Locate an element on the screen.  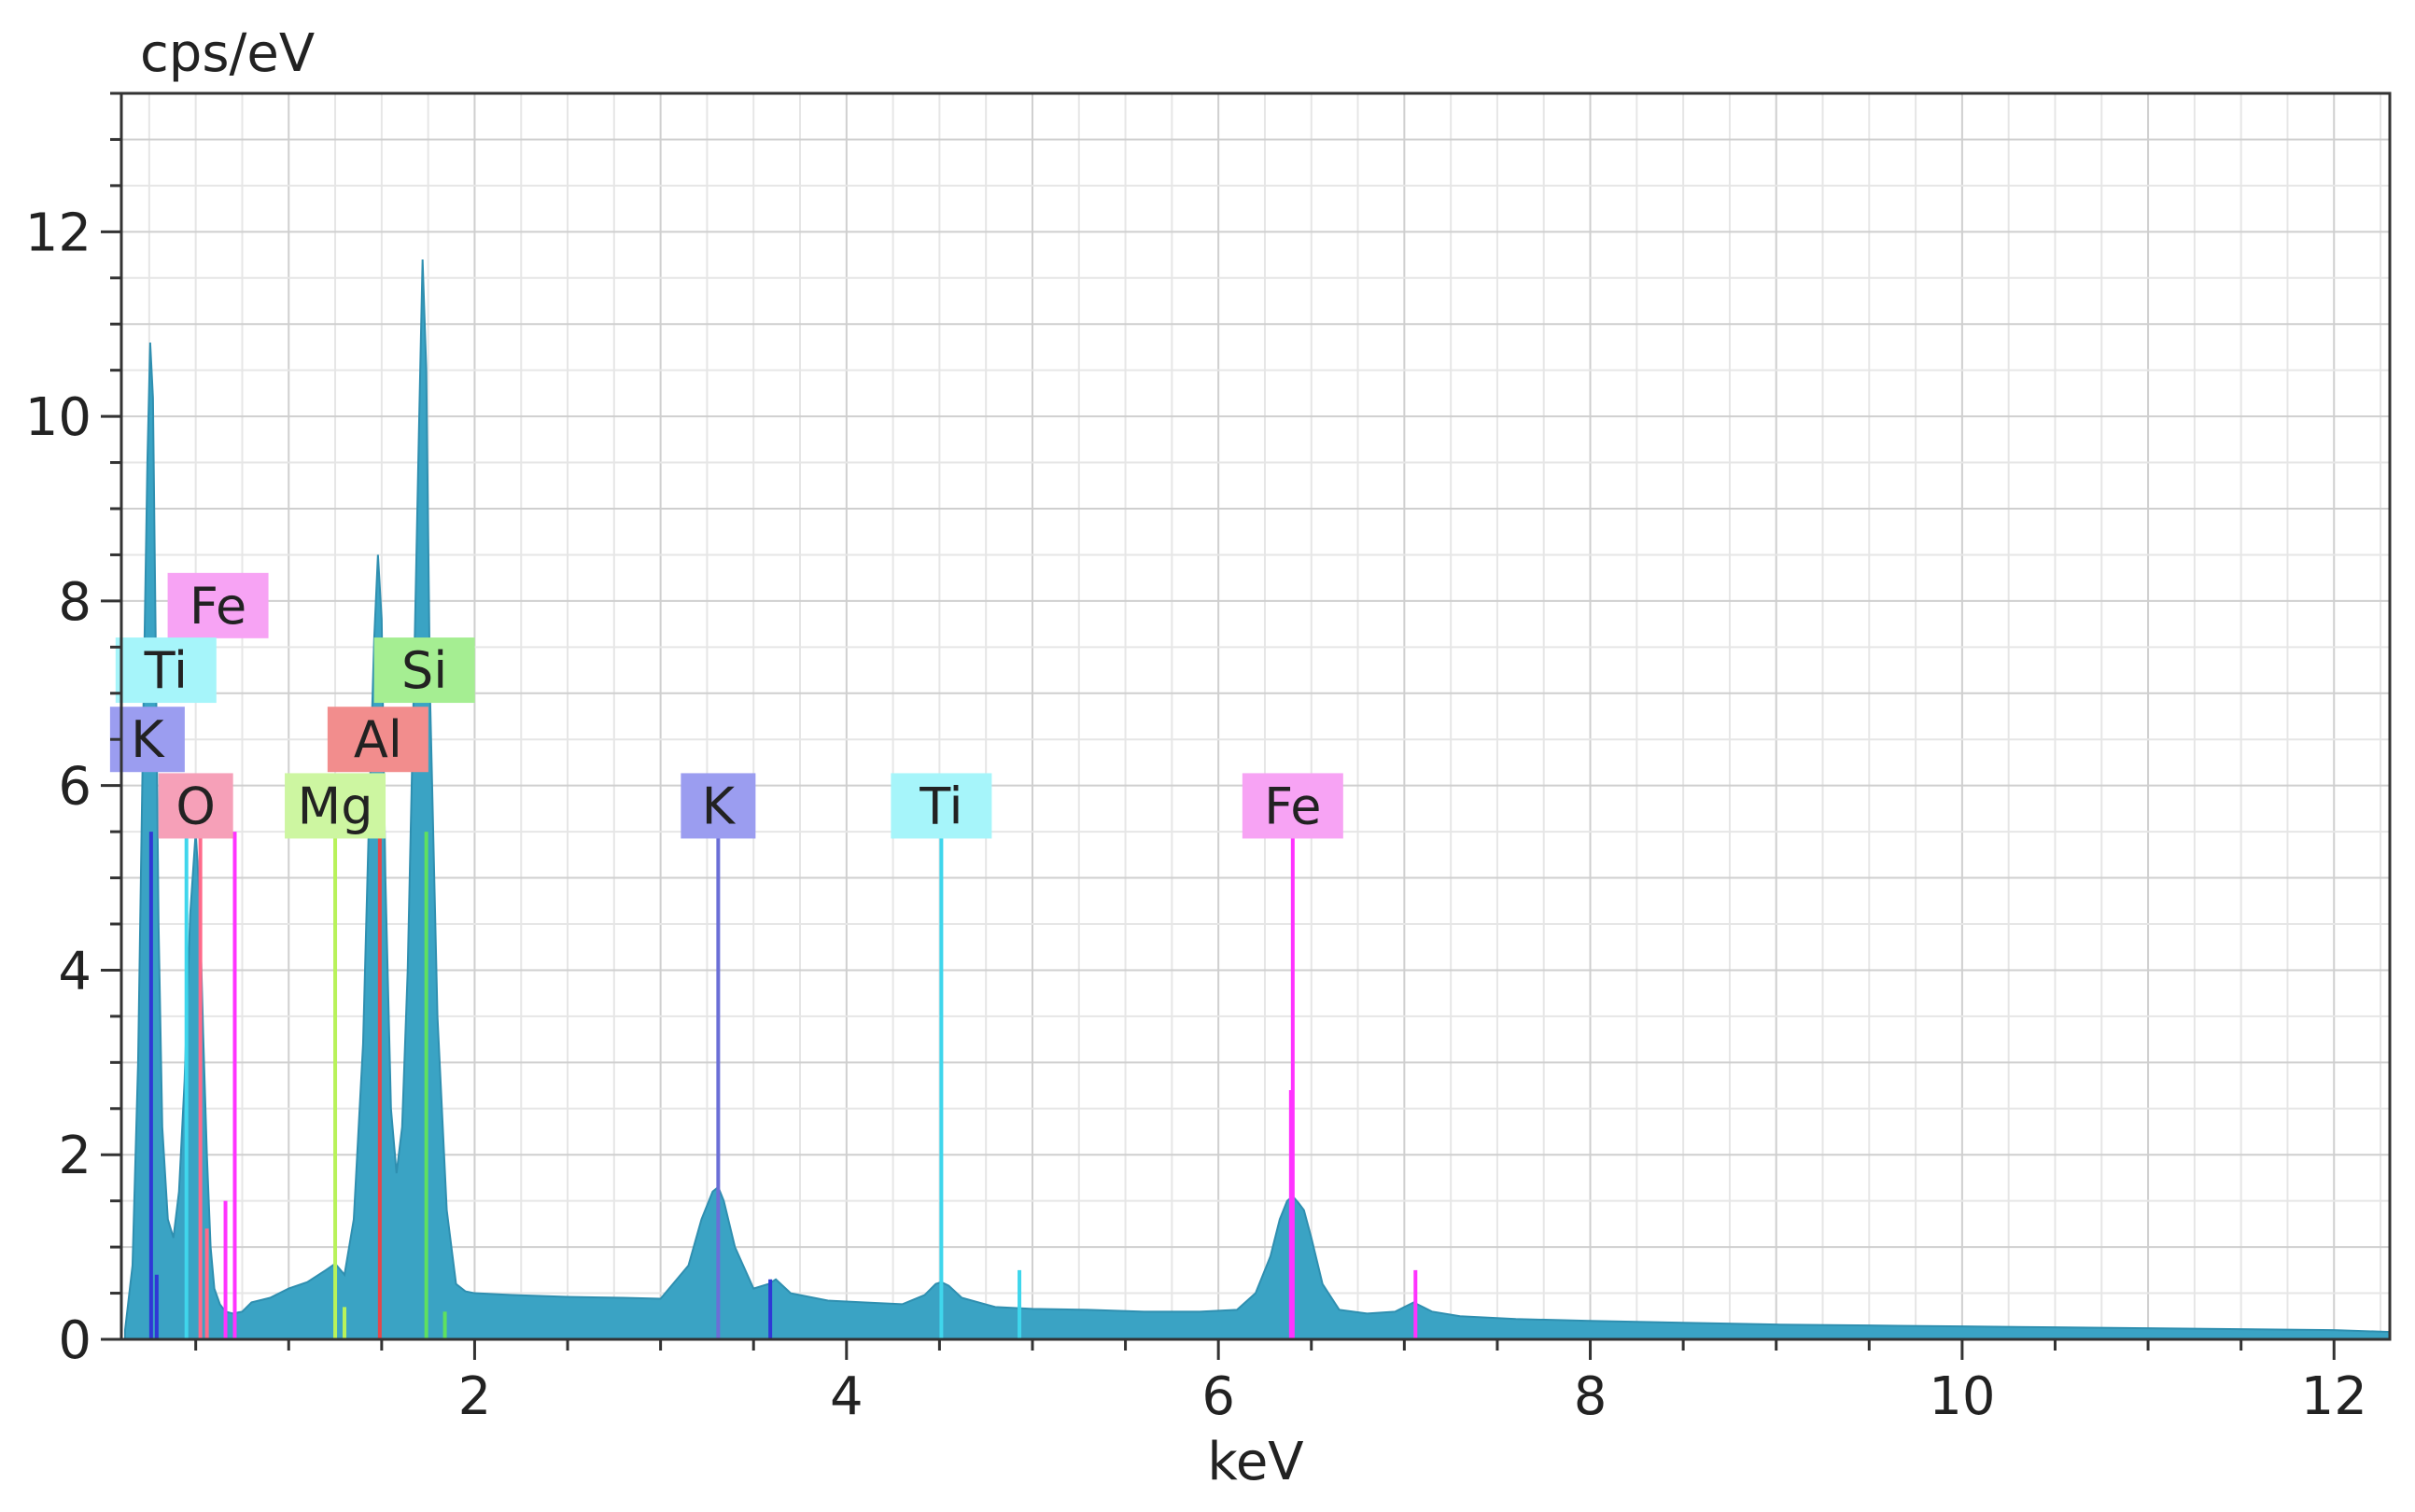
peak-label-o: O is located at coordinates (196, 806).